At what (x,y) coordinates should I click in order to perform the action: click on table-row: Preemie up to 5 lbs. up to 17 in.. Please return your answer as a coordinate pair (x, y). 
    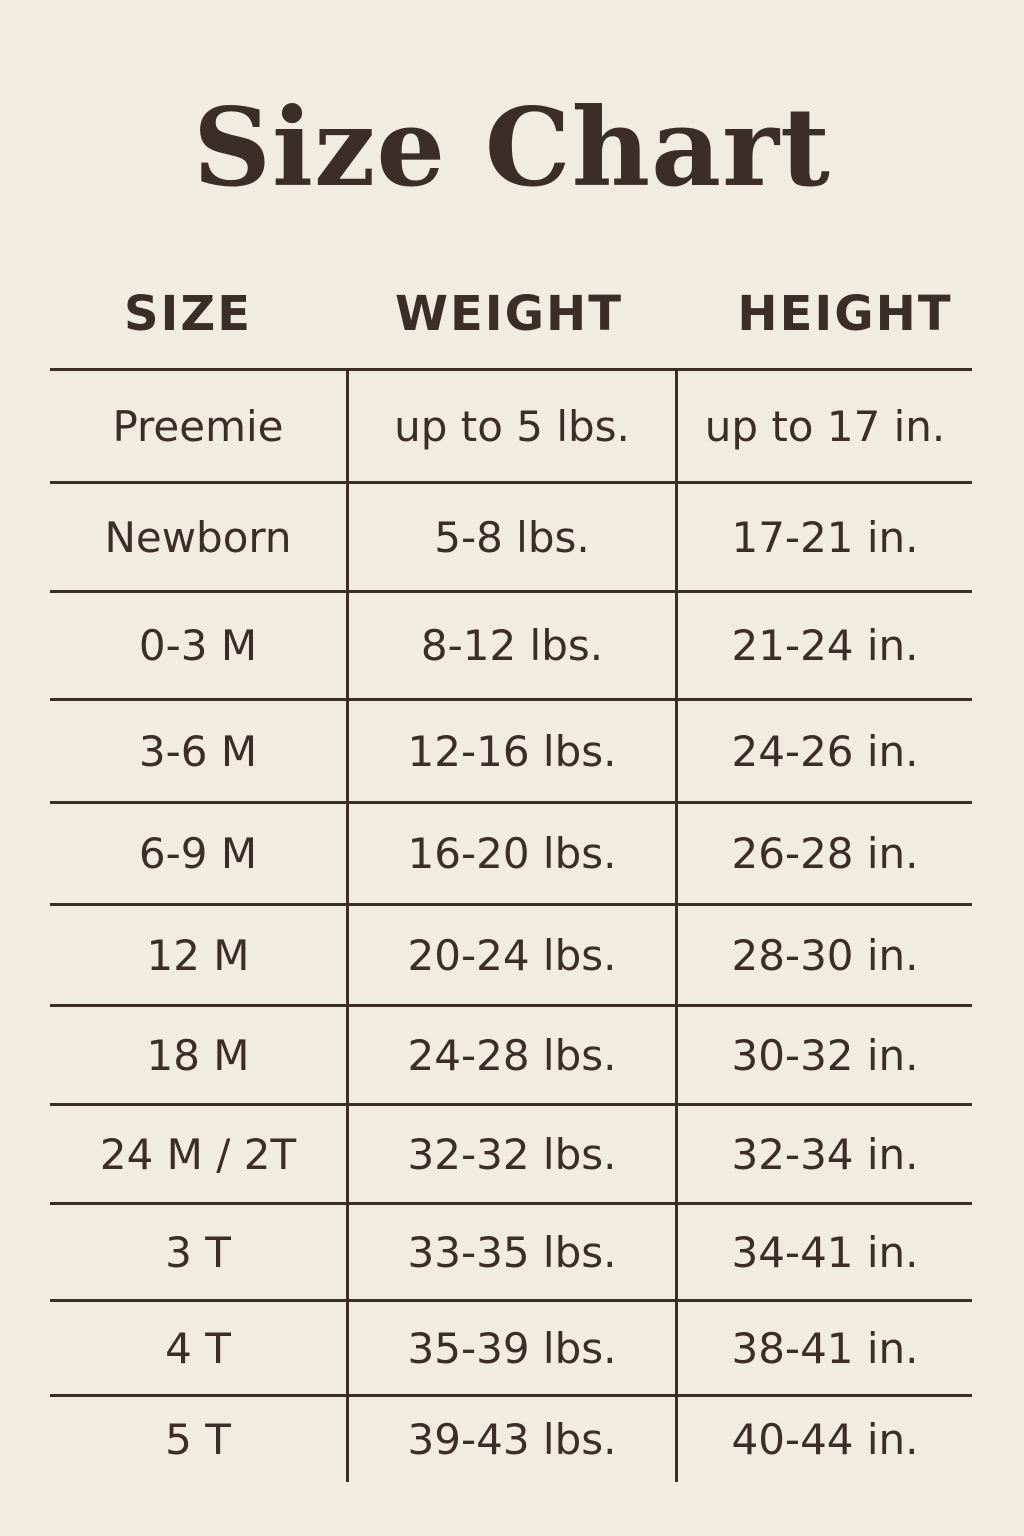
    Looking at the image, I should click on (511, 424).